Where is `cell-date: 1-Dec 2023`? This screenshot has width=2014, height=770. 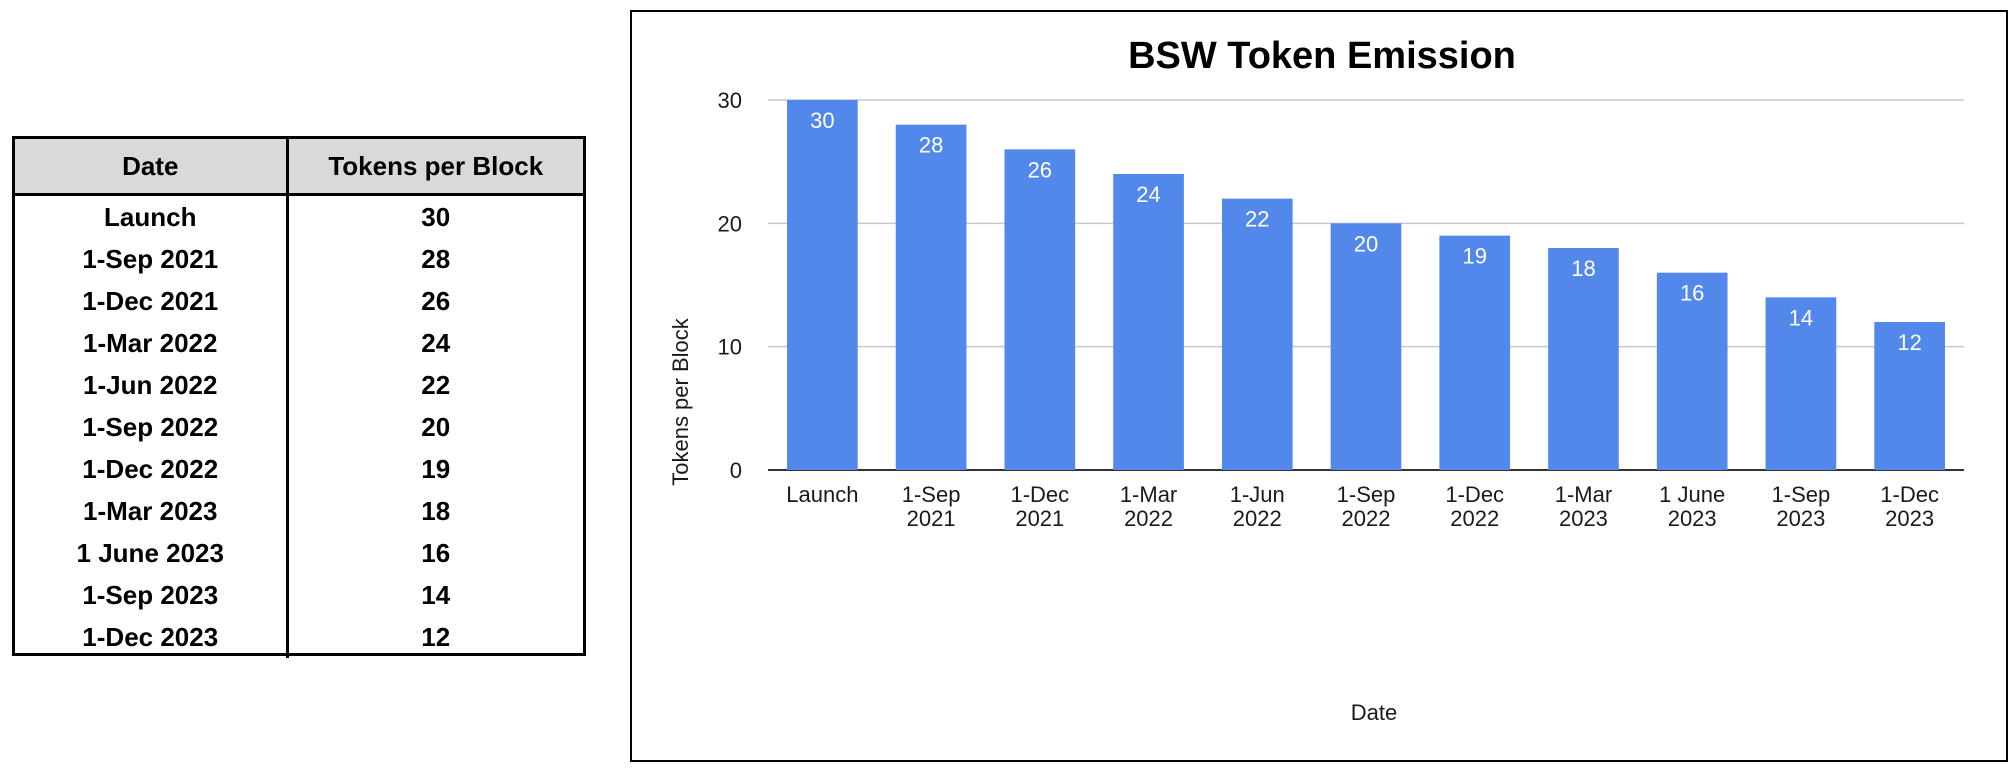 cell-date: 1-Dec 2023 is located at coordinates (152, 637).